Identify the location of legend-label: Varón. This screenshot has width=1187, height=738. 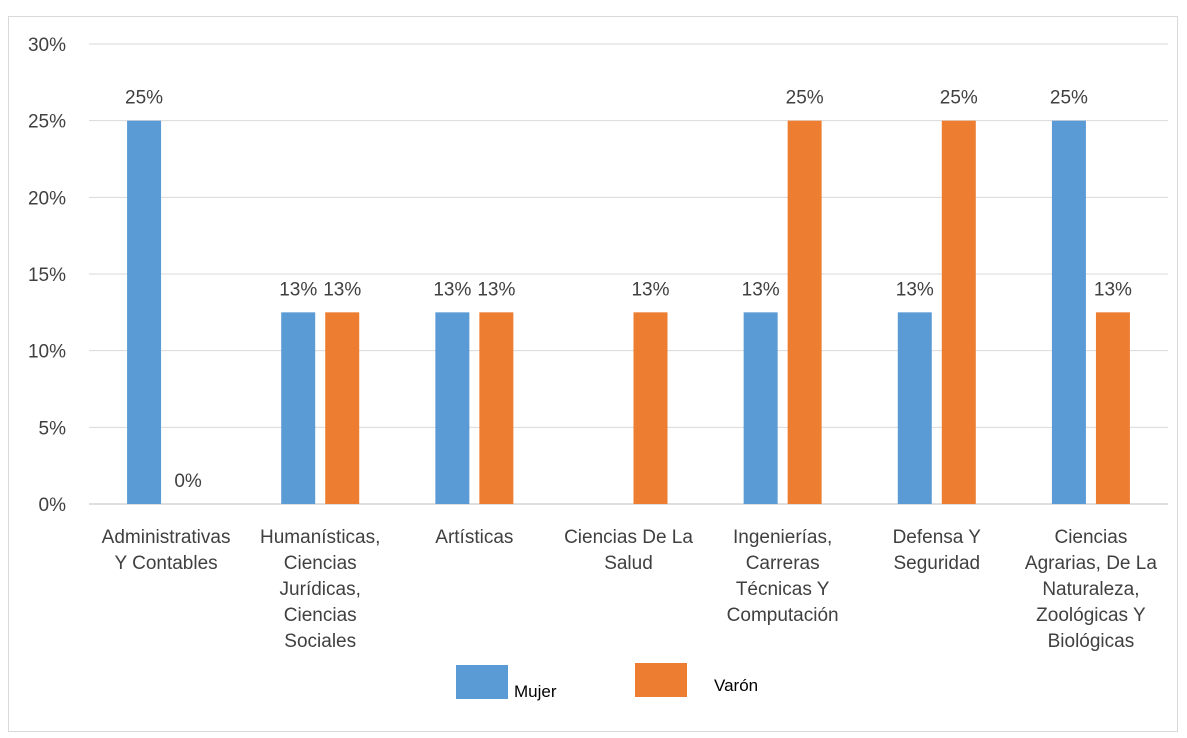
(736, 685).